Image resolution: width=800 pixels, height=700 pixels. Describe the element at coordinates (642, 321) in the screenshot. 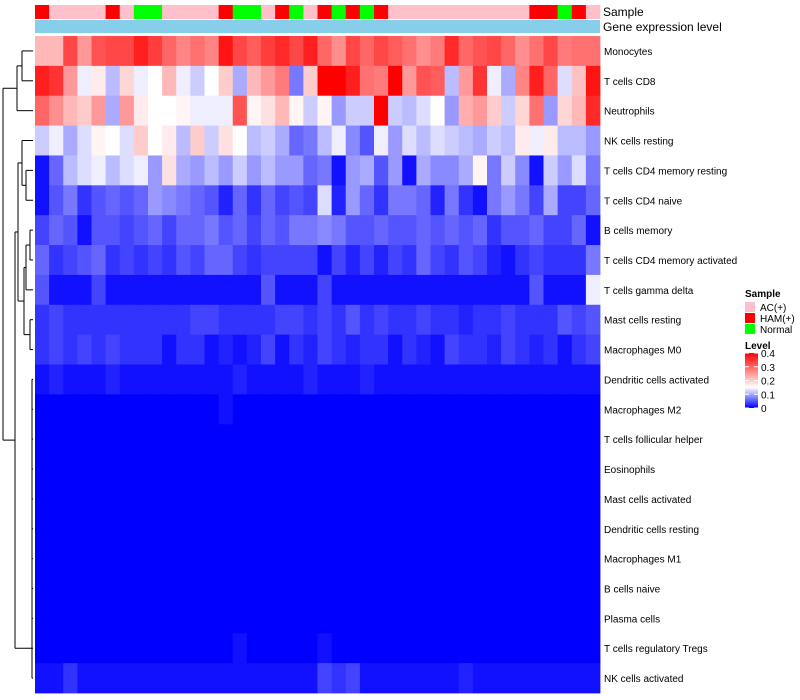

I see `row-label: Mast cells resting` at that location.